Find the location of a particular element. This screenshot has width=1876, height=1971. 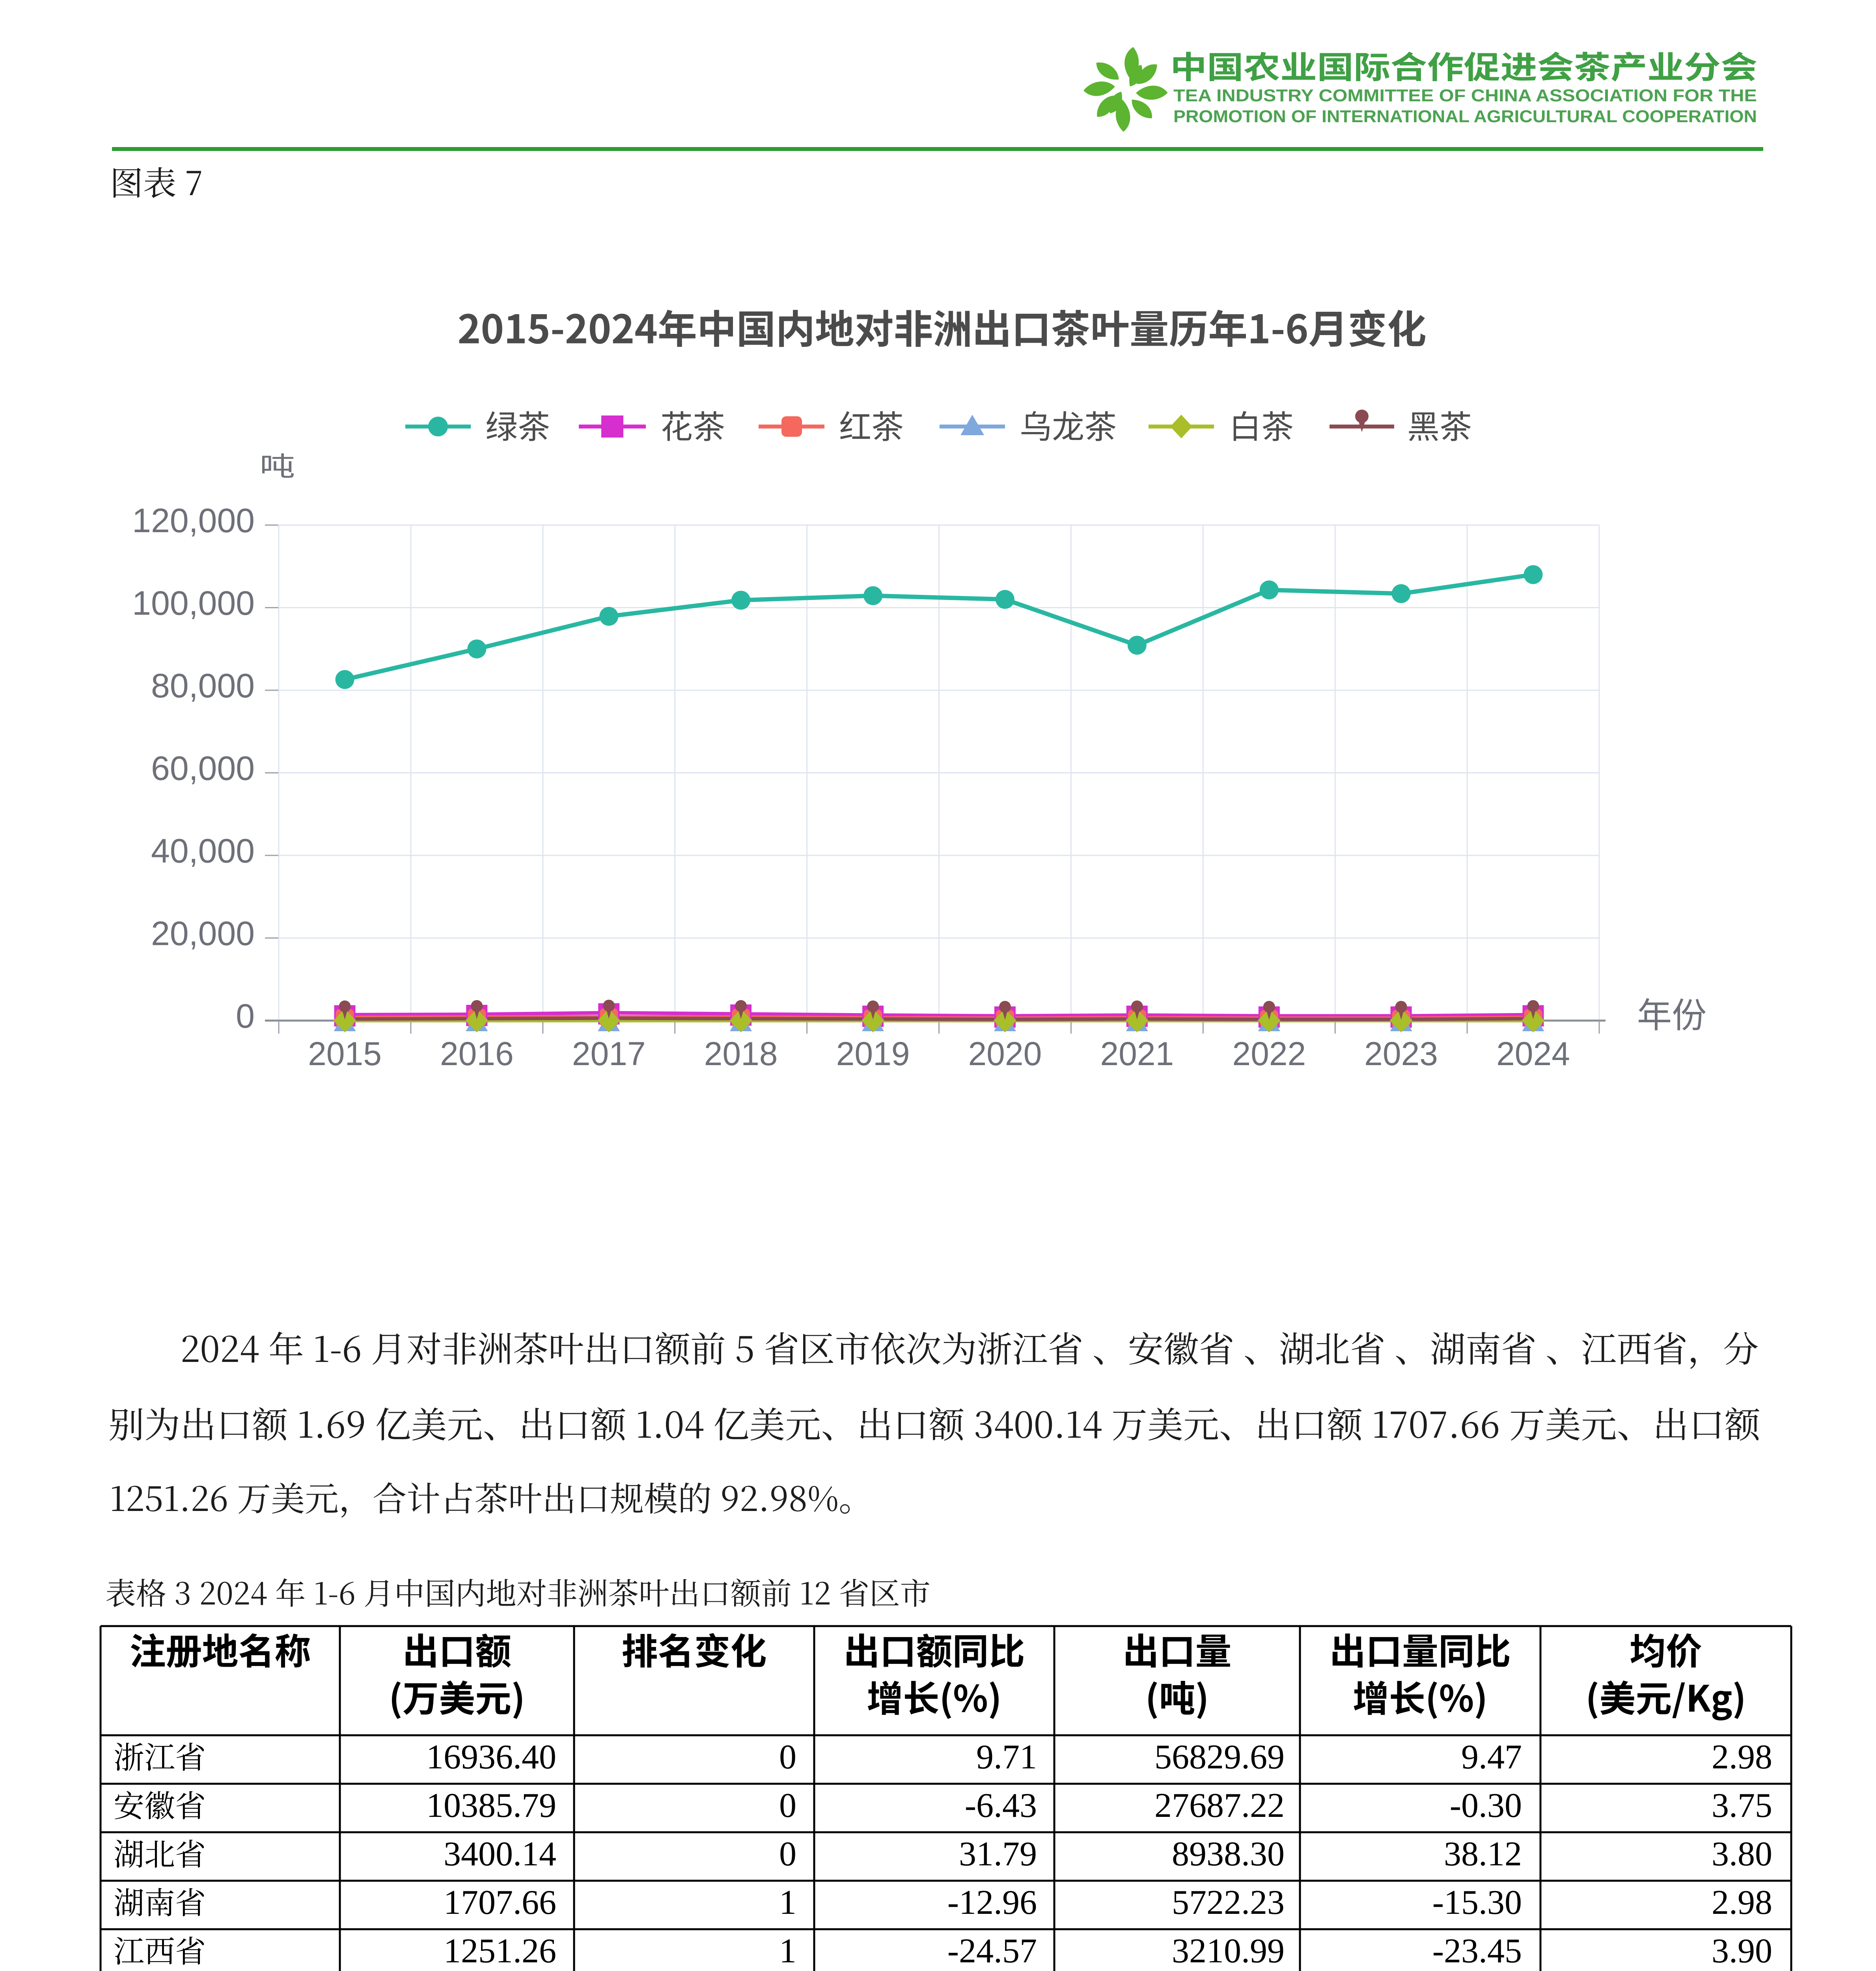

svg-text: 2018 is located at coordinates (741, 1053).